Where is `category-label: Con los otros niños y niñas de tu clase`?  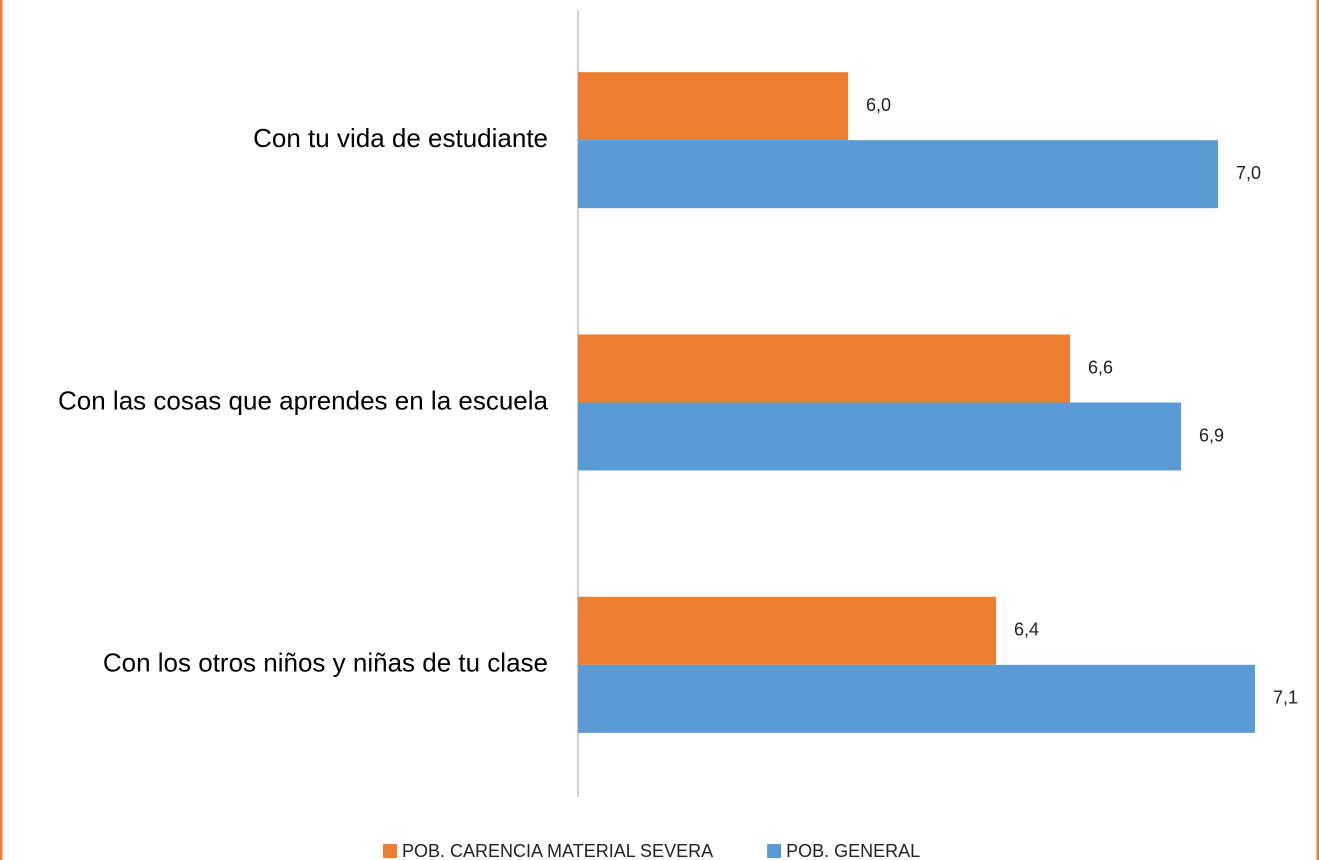
category-label: Con los otros niños y niñas de tu clase is located at coordinates (325, 663).